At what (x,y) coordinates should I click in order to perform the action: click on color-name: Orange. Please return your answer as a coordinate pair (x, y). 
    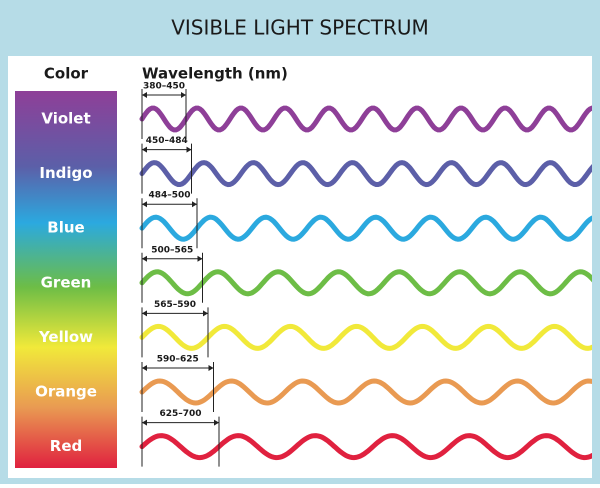
    Looking at the image, I should click on (66, 392).